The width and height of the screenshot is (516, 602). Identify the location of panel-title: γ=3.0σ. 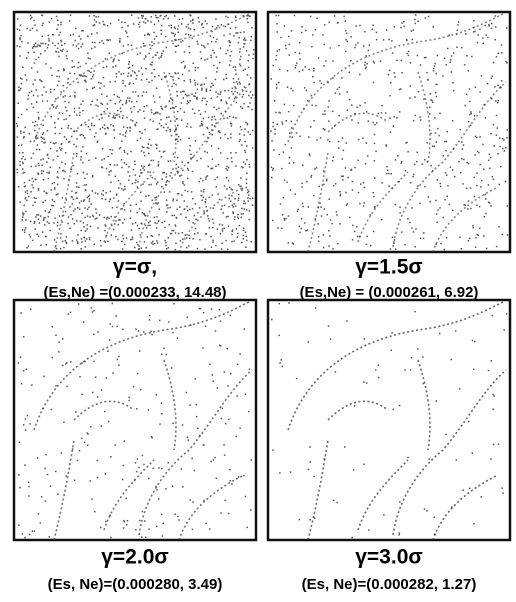
(389, 557).